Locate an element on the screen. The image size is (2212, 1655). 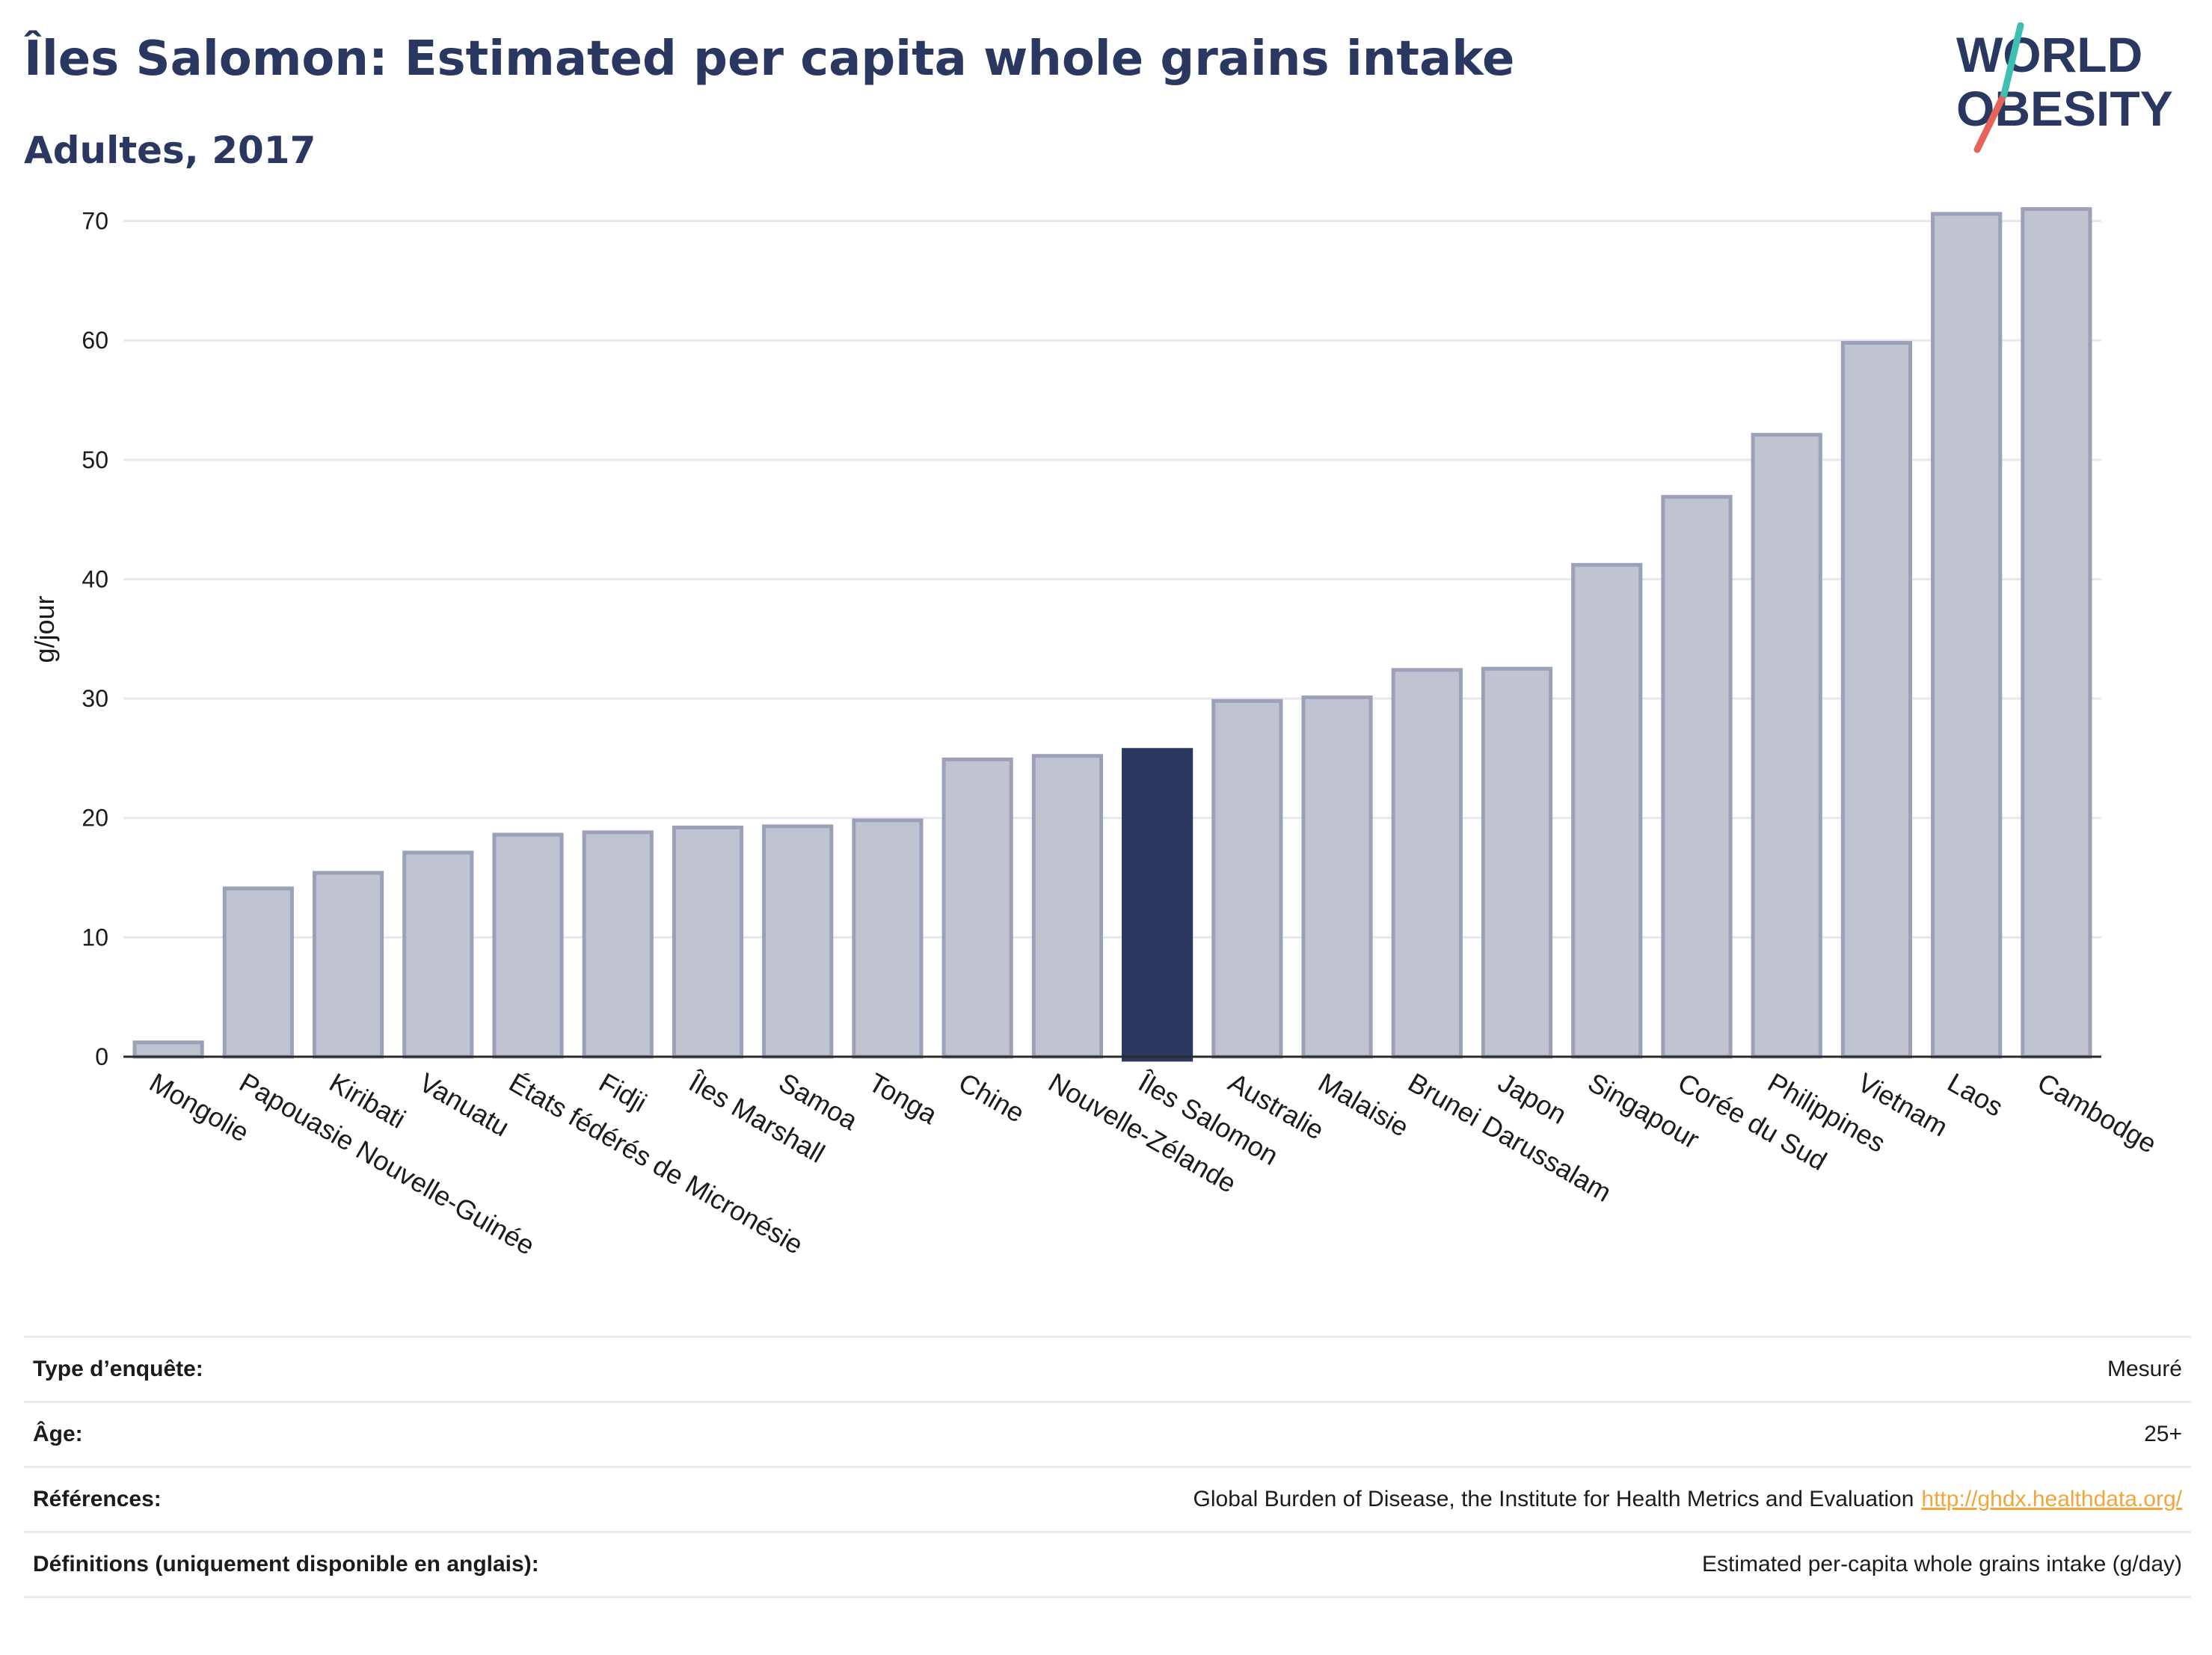
logo-slash-red is located at coordinates (1990, 121).